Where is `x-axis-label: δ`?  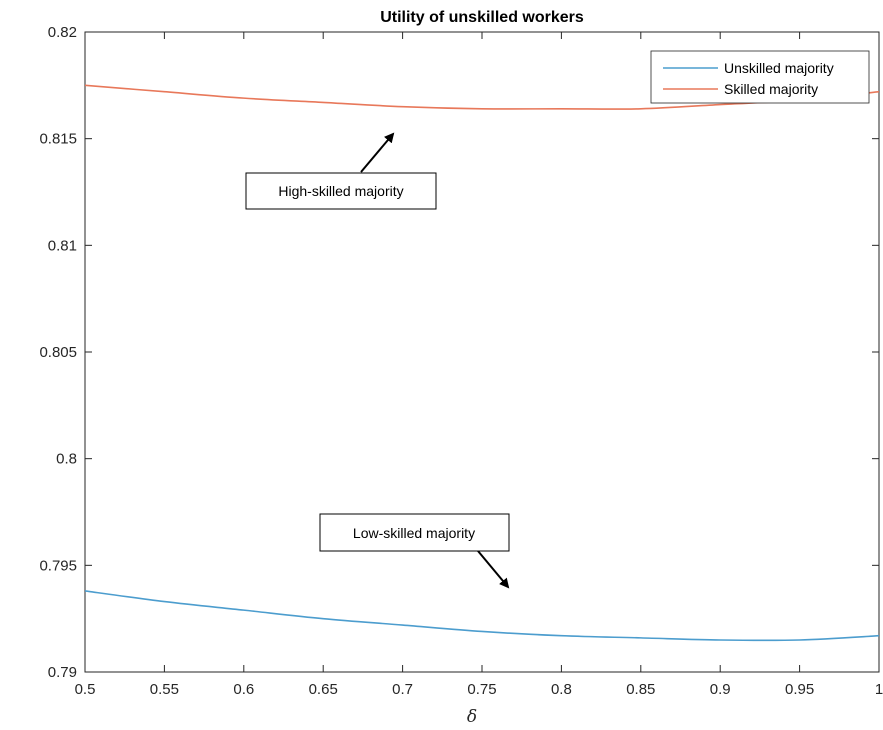
x-axis-label: δ is located at coordinates (472, 717).